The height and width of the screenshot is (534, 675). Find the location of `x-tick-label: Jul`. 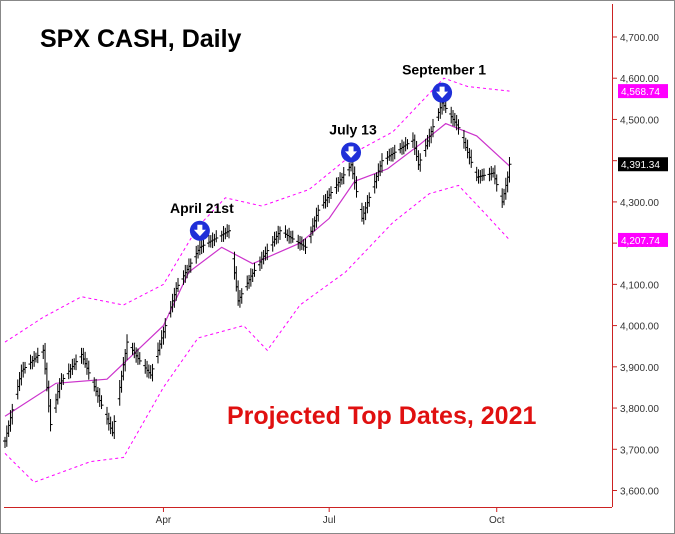

x-tick-label: Jul is located at coordinates (329, 520).